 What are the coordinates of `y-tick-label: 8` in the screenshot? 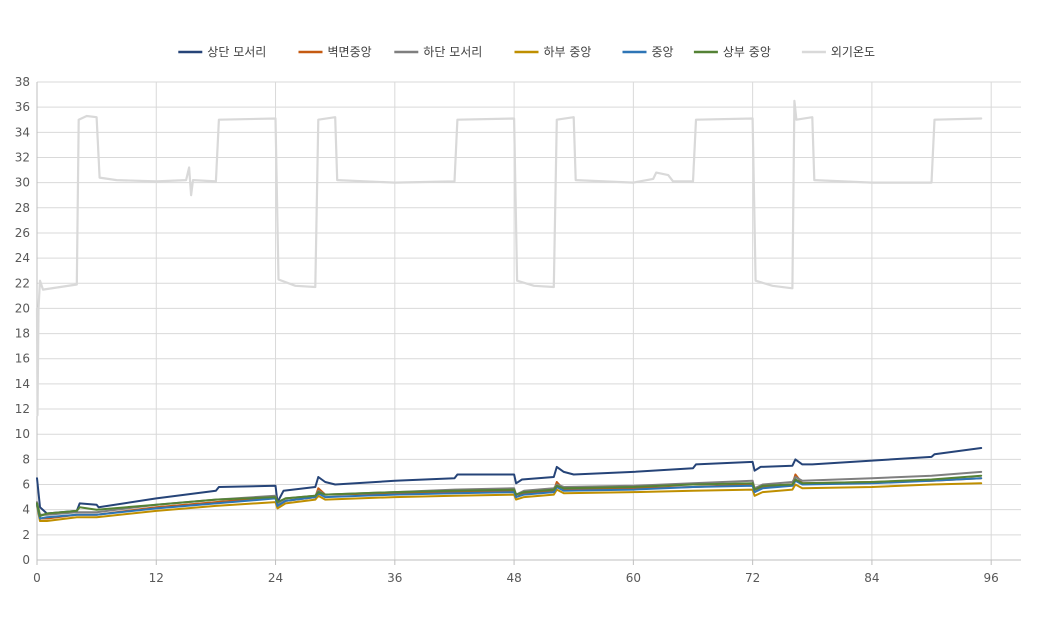 It's located at (26, 459).